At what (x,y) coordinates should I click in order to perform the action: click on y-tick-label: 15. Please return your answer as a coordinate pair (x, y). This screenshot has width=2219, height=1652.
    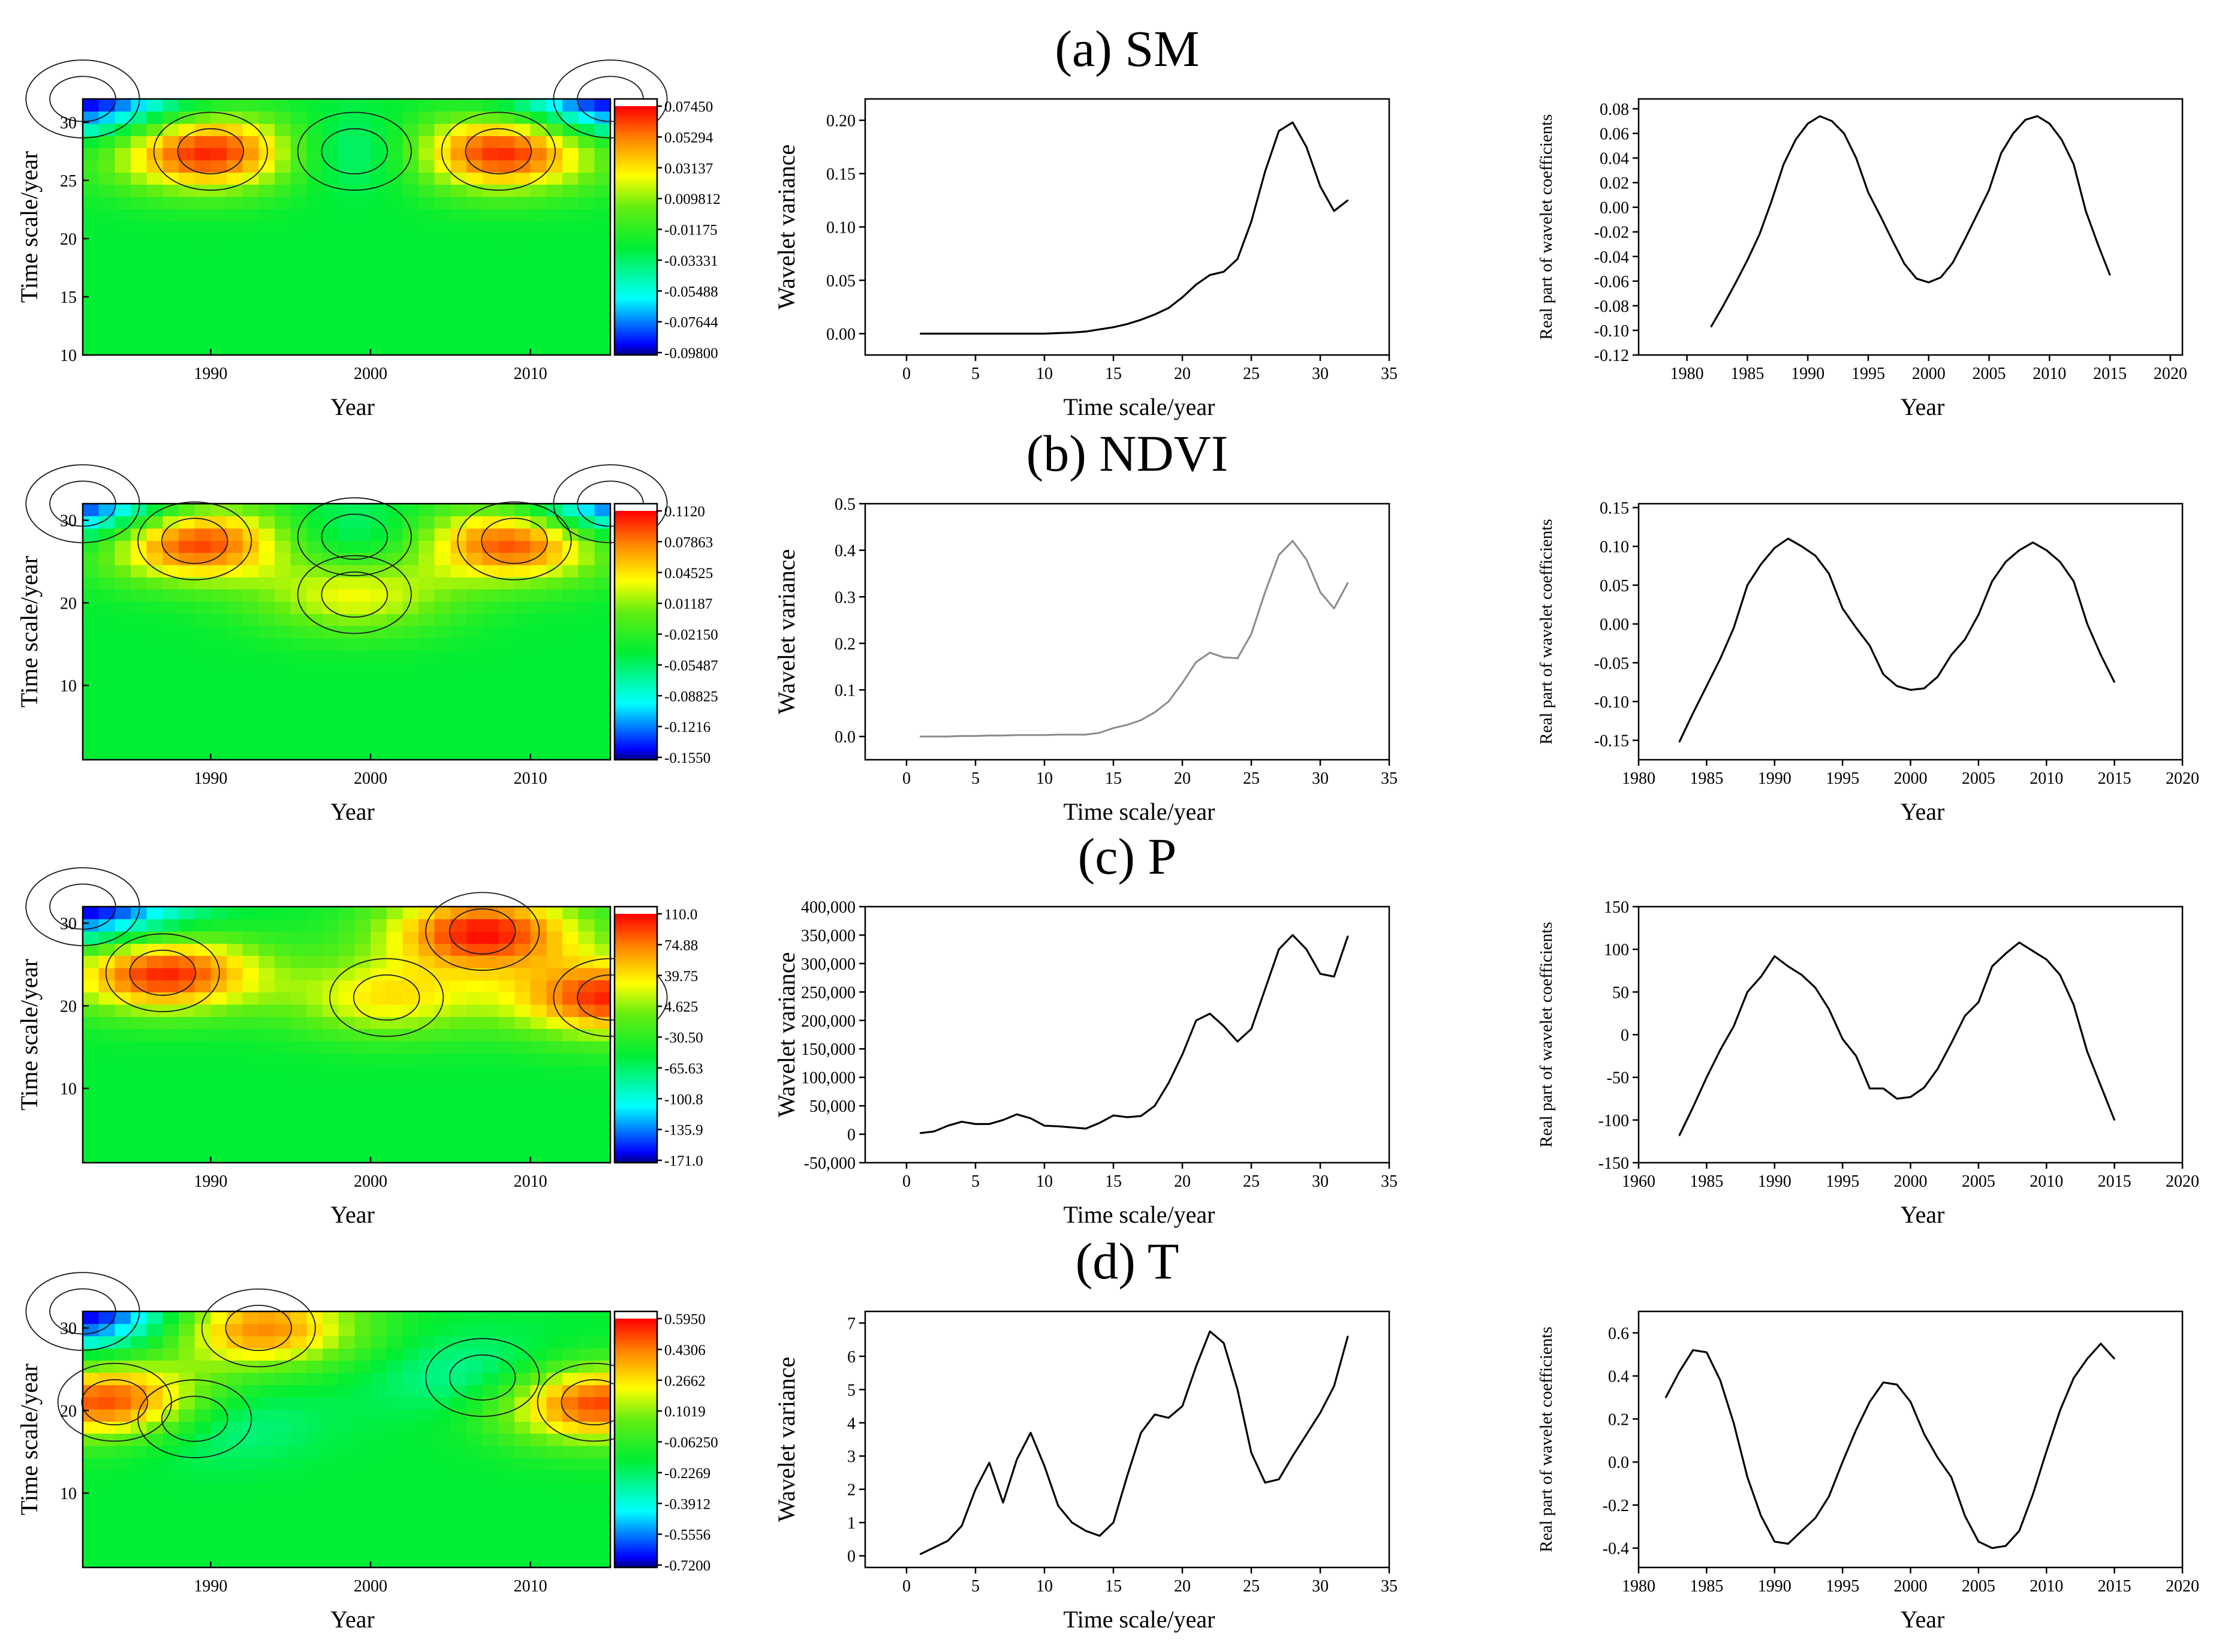
    Looking at the image, I should click on (68, 297).